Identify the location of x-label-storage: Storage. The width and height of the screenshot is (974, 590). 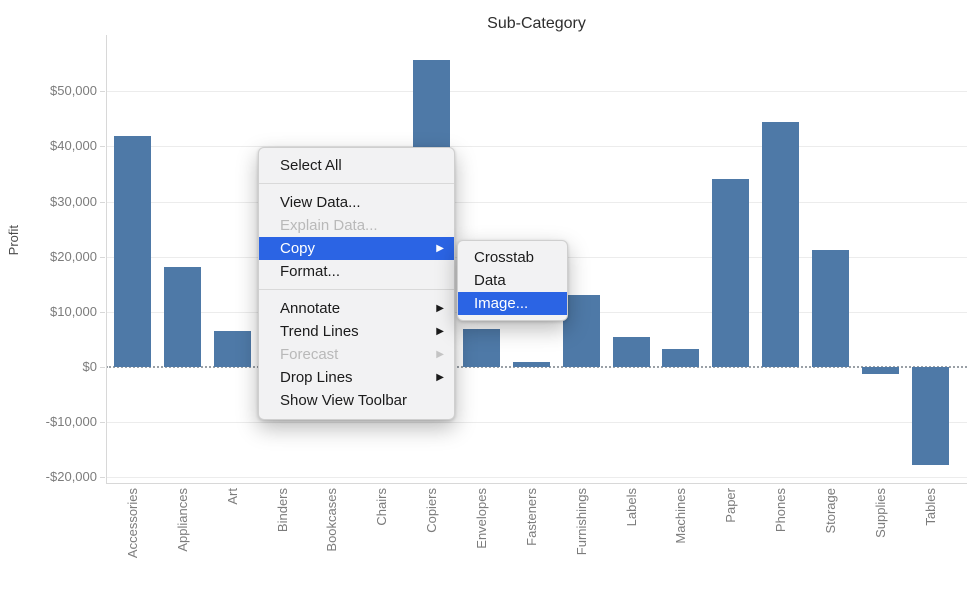
(830, 513).